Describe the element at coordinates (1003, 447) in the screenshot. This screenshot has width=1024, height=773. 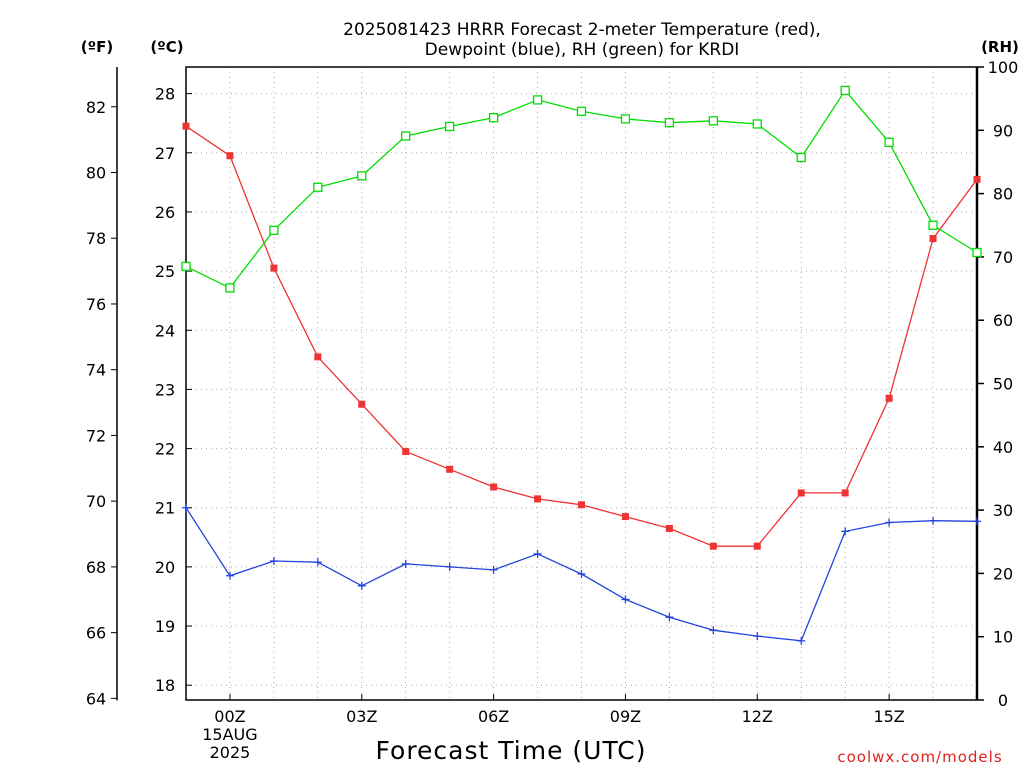
I see `rh-tick-label: 40` at that location.